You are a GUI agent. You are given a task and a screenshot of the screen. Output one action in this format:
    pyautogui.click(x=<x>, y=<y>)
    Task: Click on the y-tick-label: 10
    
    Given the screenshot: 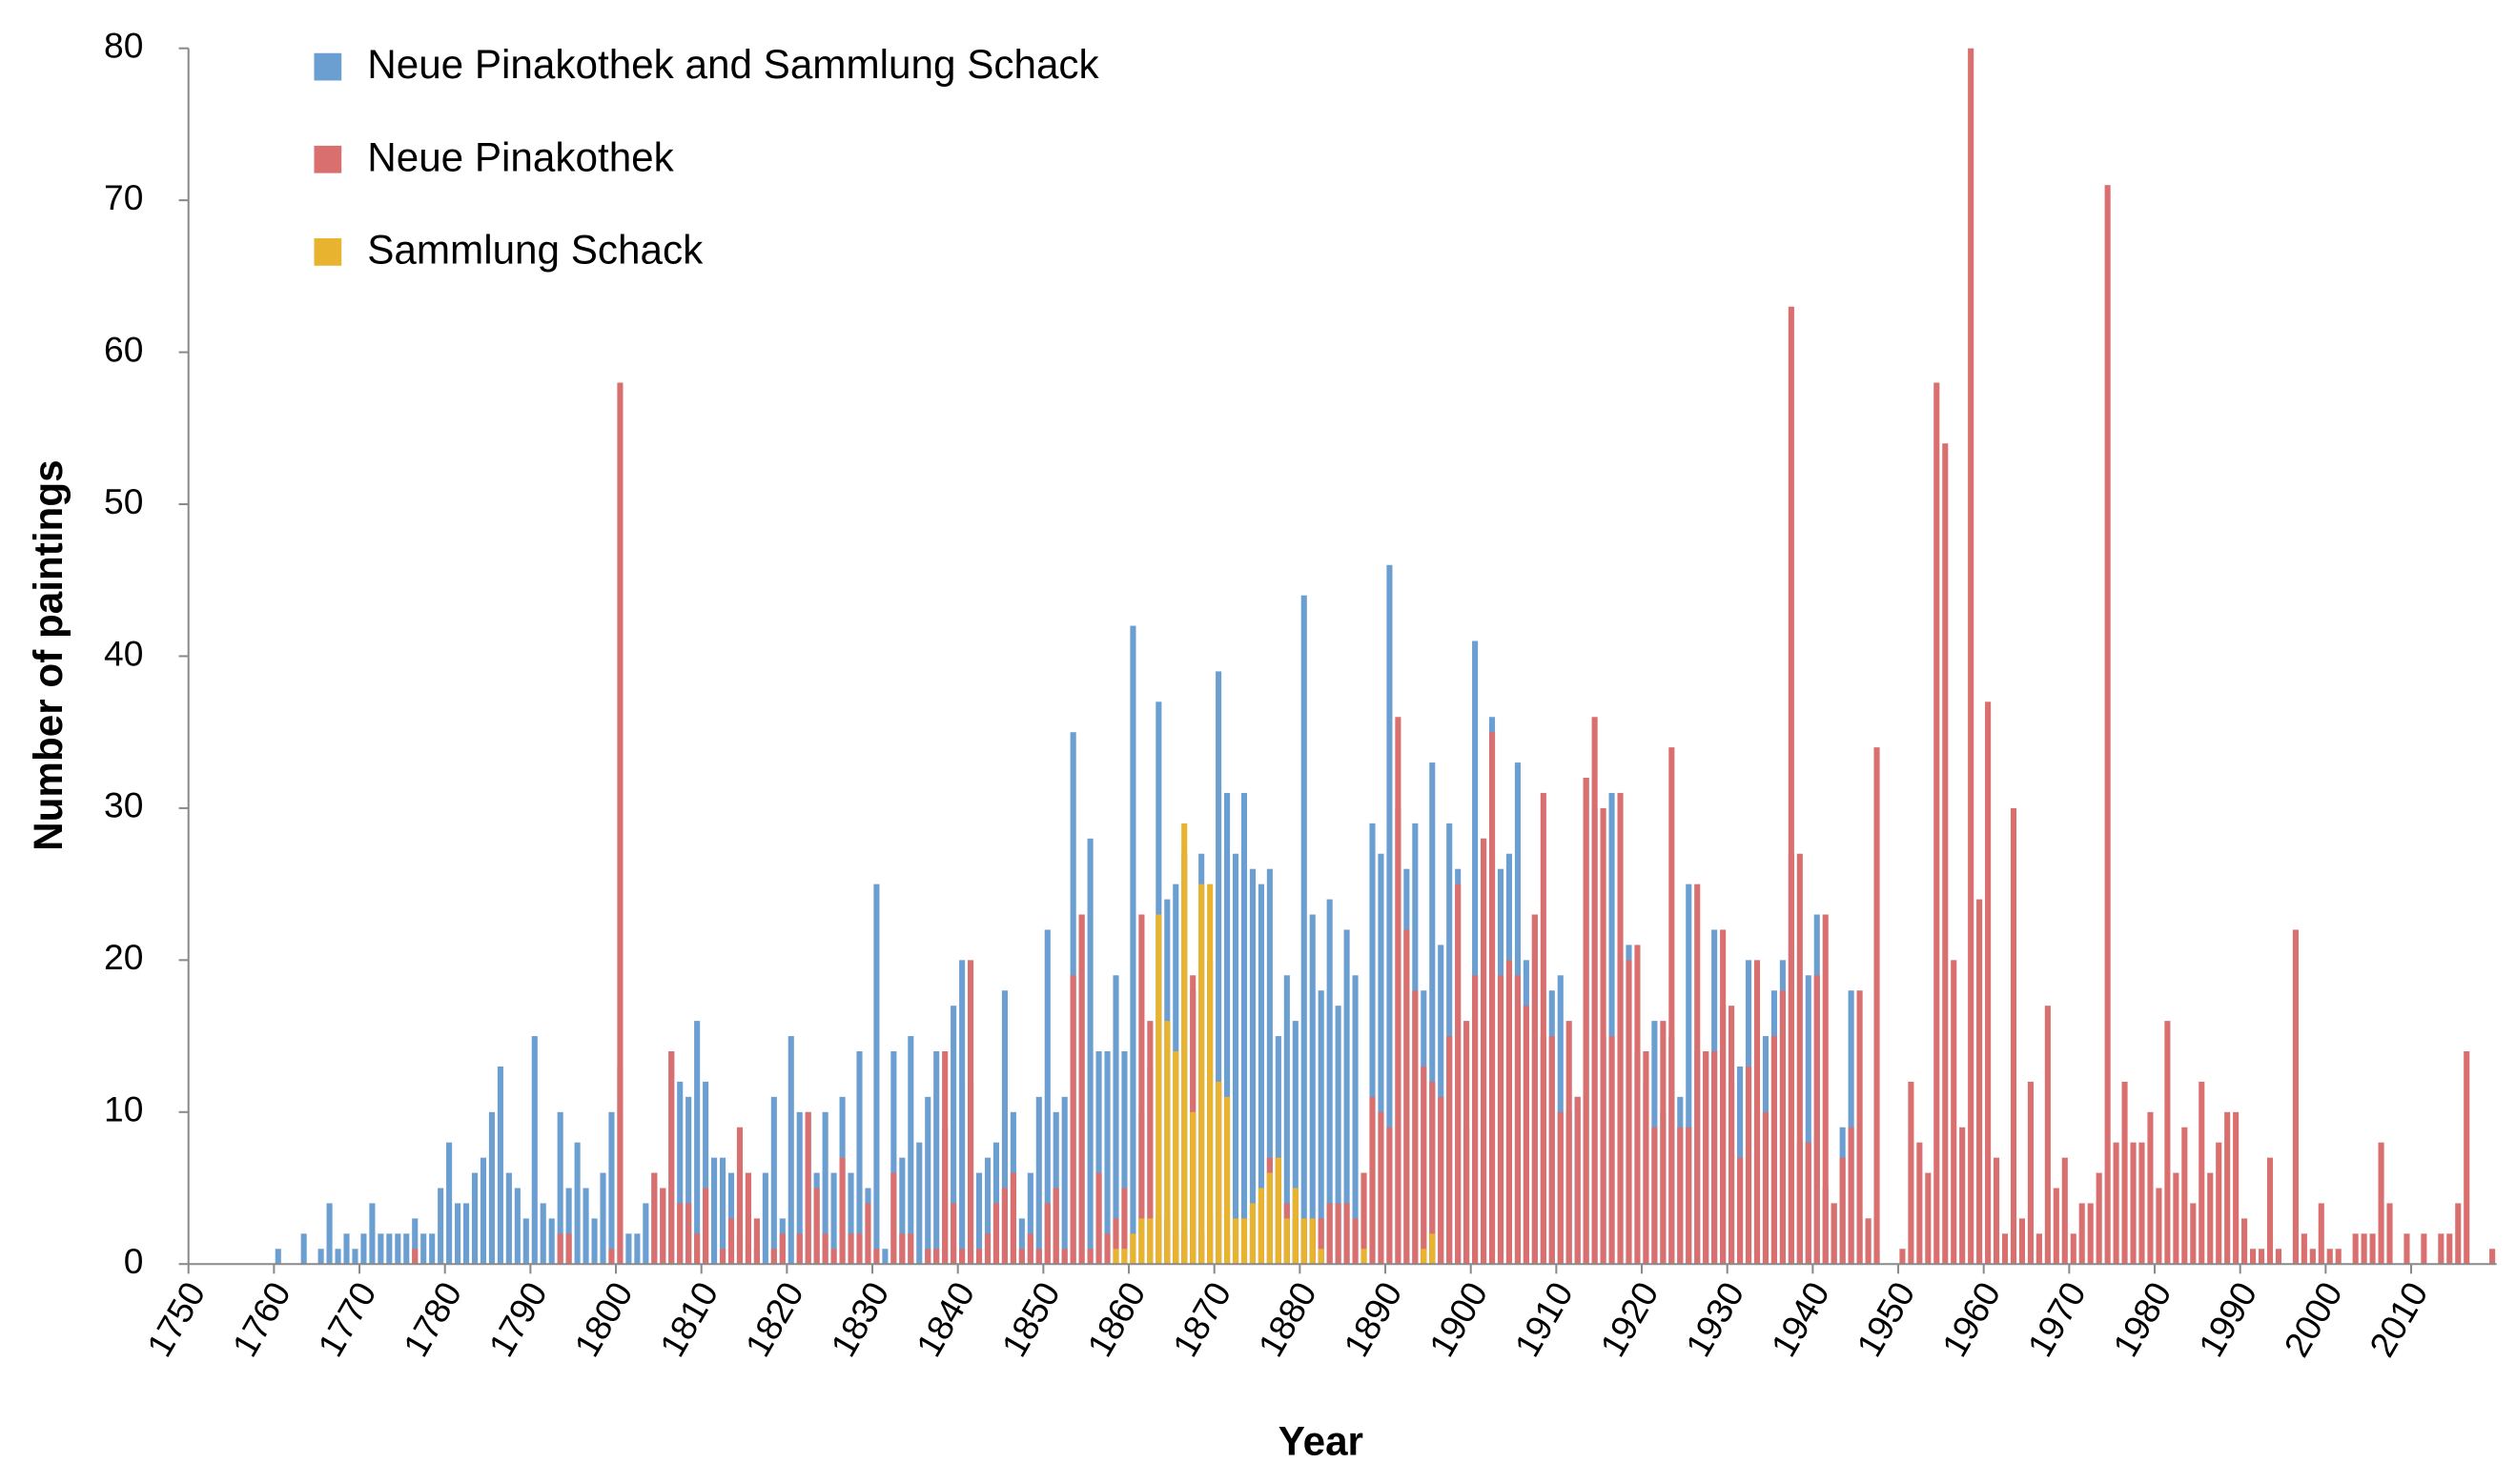 What is the action you would take?
    pyautogui.click(x=123, y=1109)
    